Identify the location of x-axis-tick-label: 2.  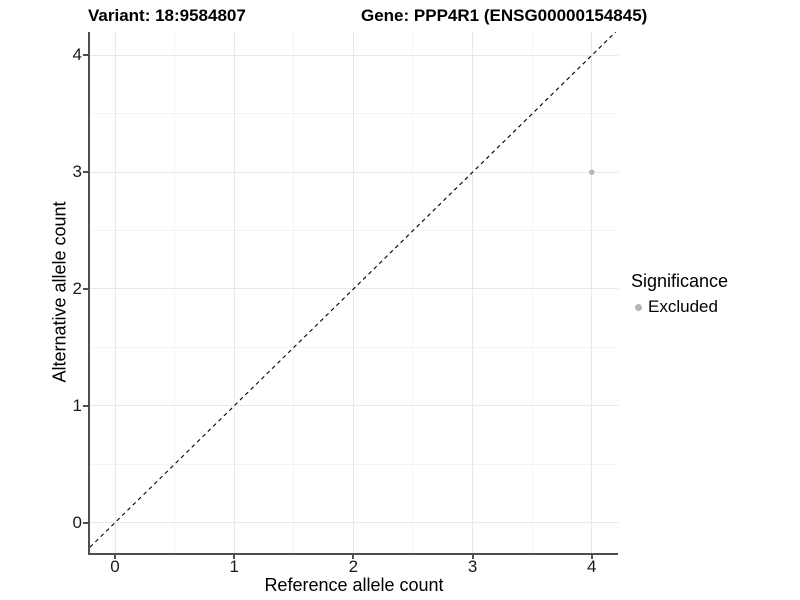
(353, 566).